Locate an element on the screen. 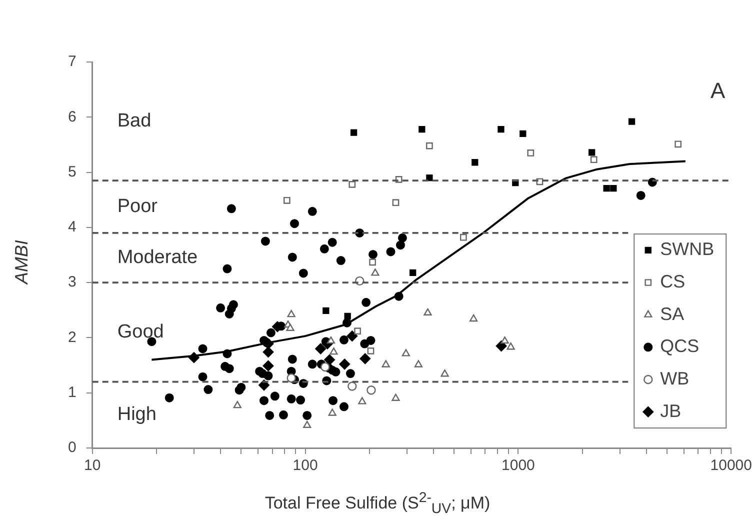 Image resolution: width=755 pixels, height=531 pixels. legend-label: SWNB is located at coordinates (687, 249).